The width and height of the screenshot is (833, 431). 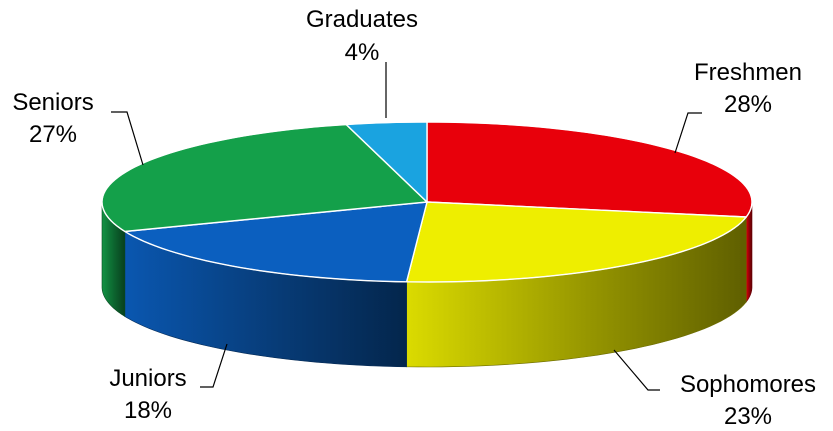 I want to click on value-label-graduates: 4%, so click(x=362, y=52).